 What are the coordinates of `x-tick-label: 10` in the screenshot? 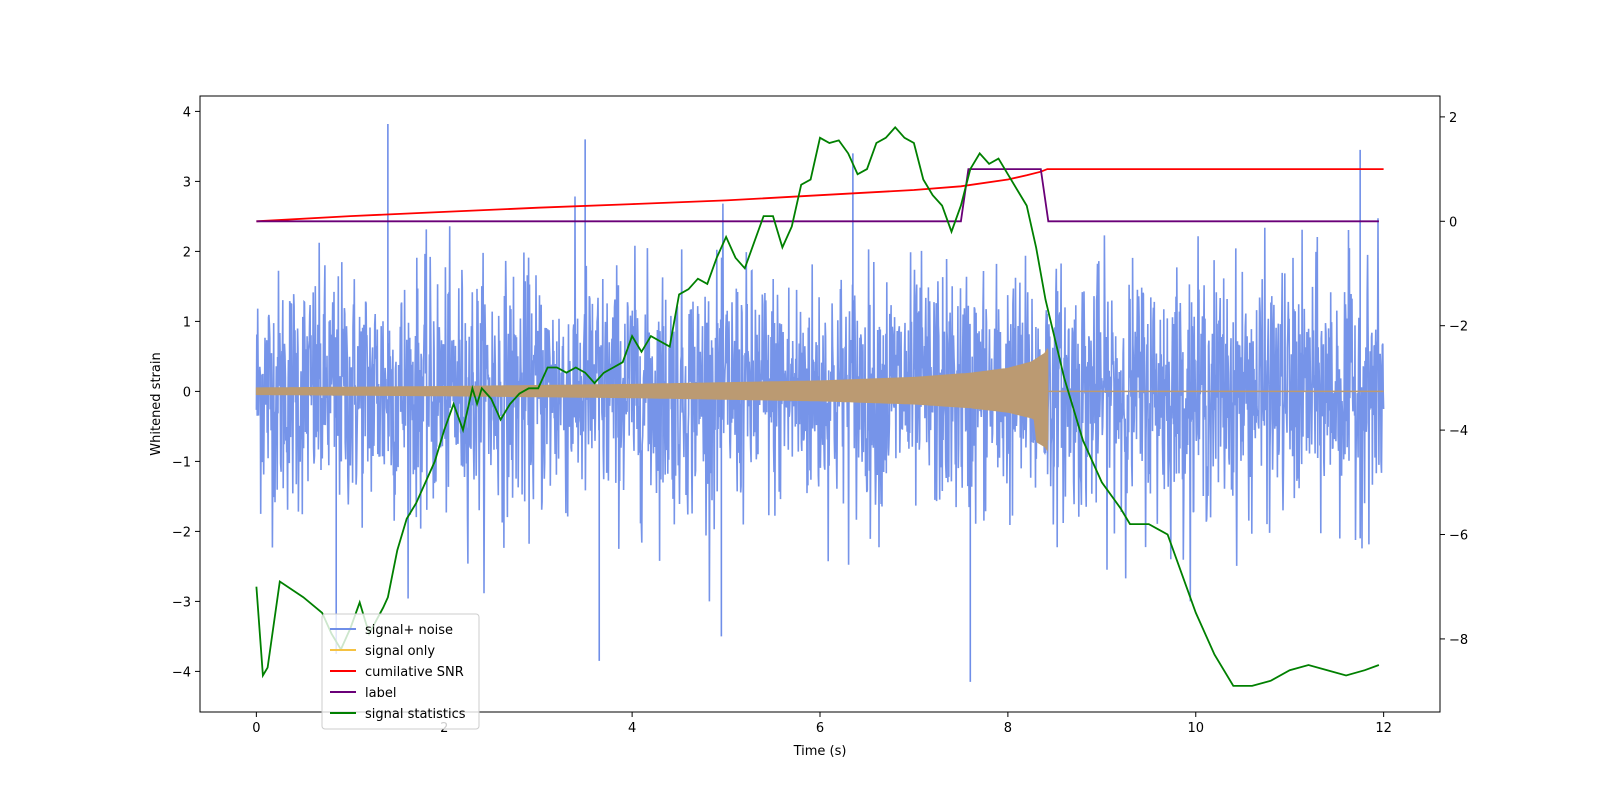 It's located at (1195, 728).